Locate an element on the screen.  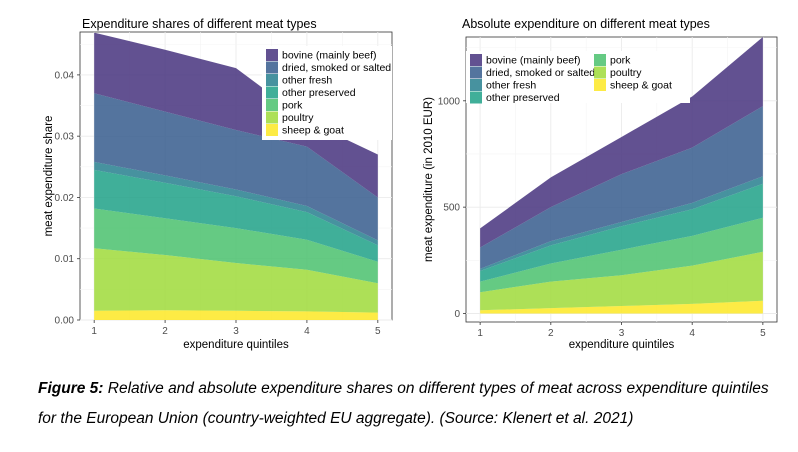
chart2-legend-label: bovine (mainly beef) is located at coordinates (533, 61).